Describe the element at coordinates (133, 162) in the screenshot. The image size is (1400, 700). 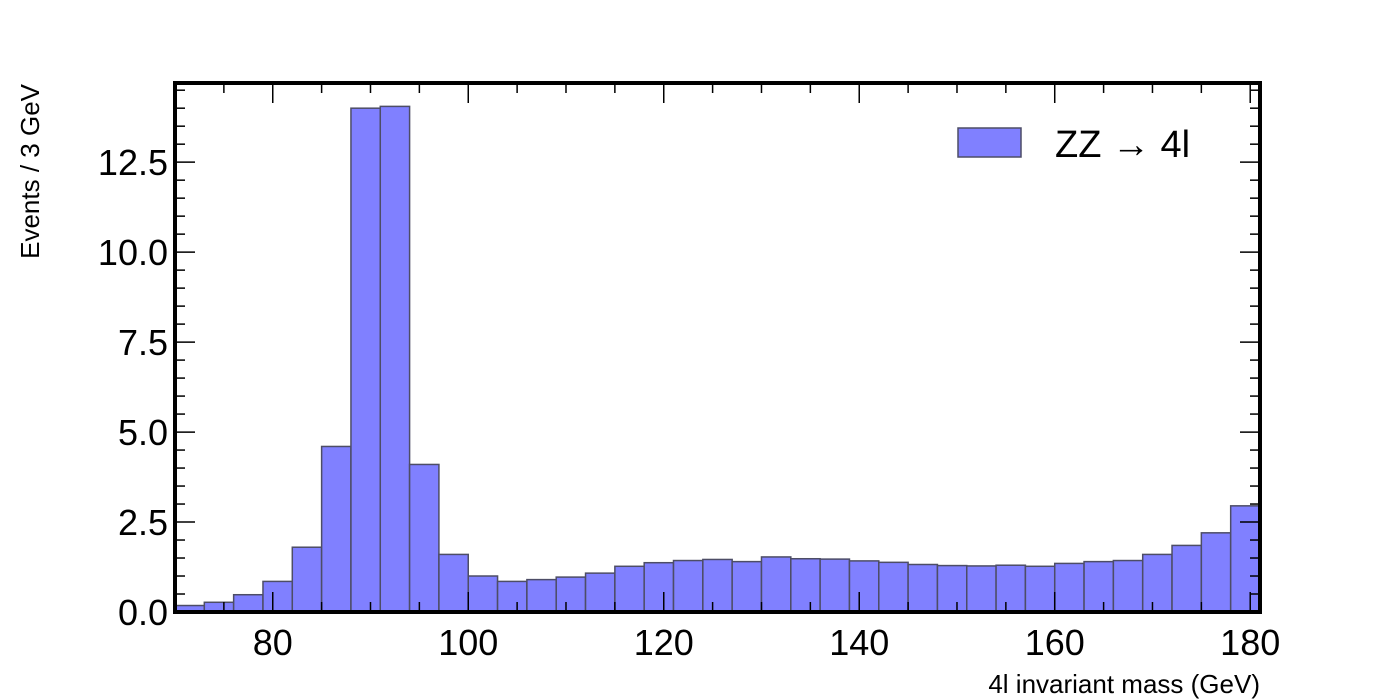
I see `y-tick-label: 12.5` at that location.